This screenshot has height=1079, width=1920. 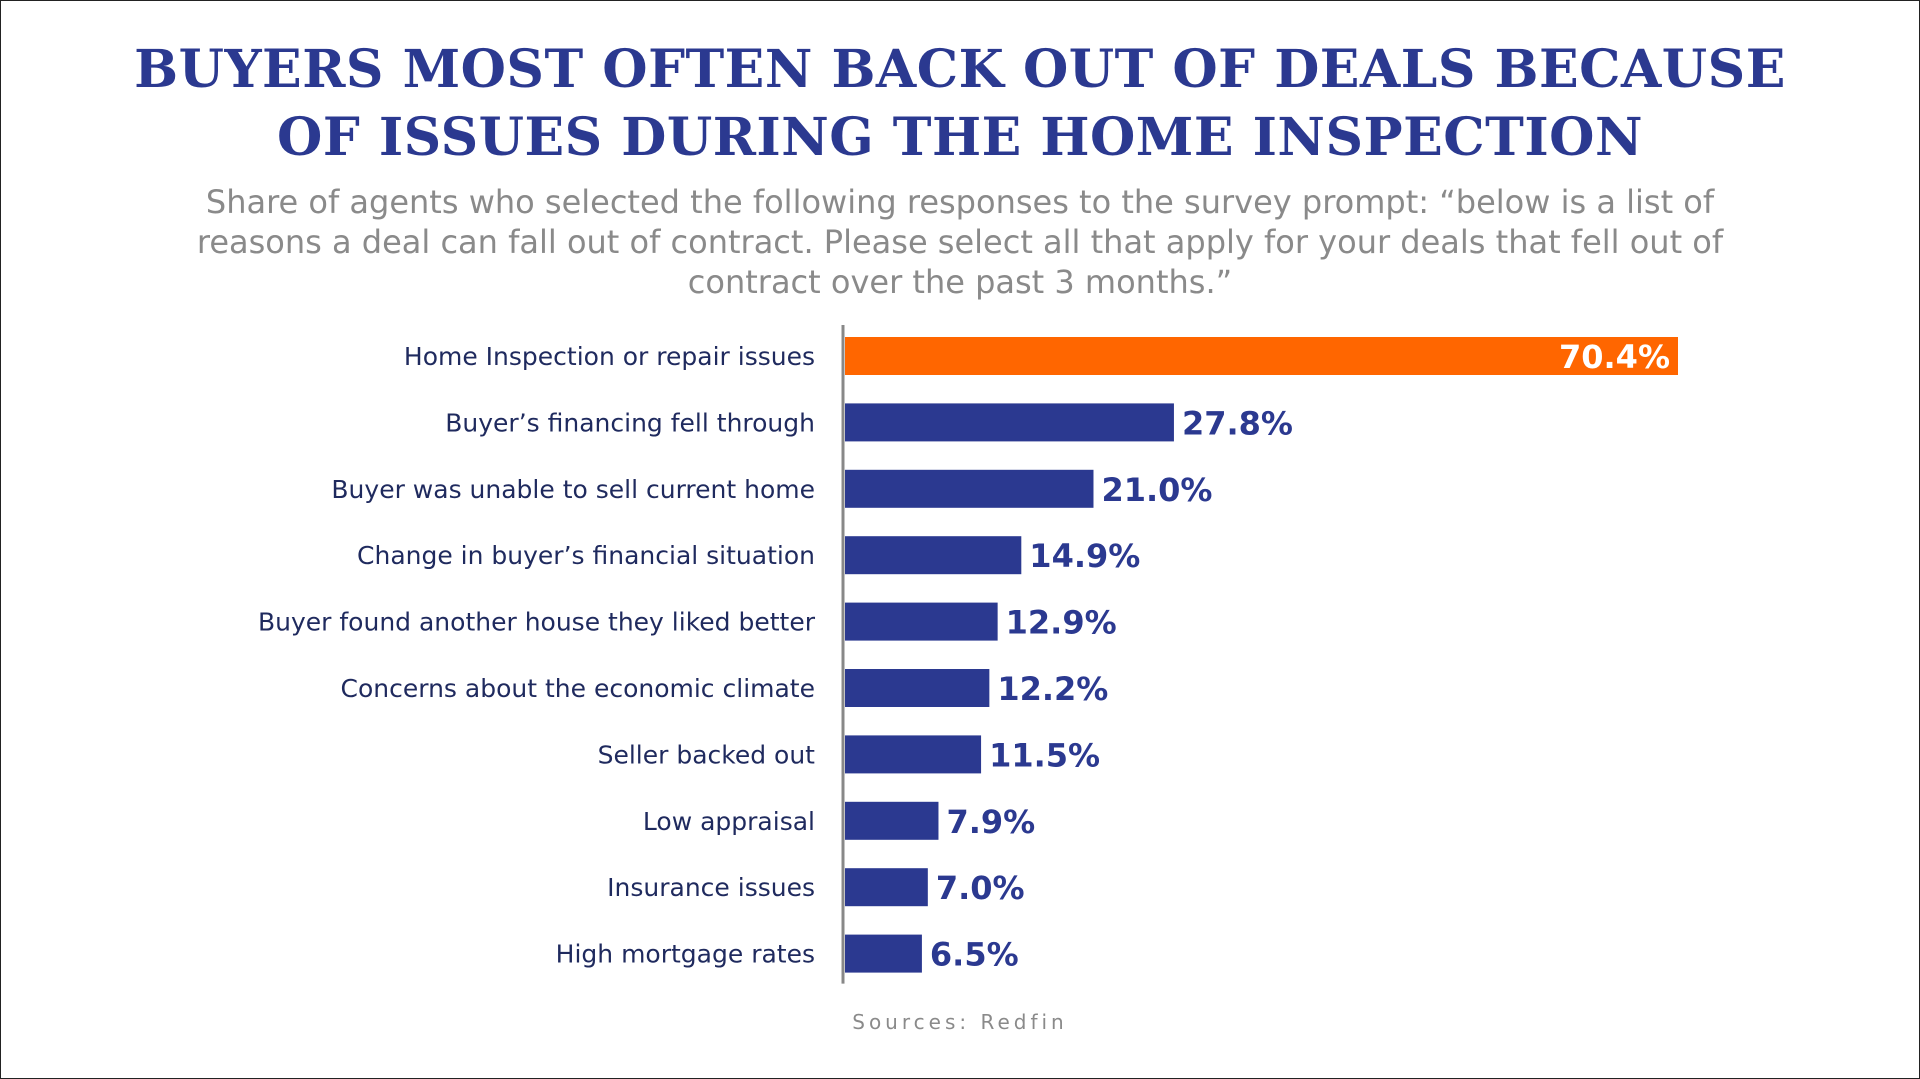 What do you see at coordinates (573, 489) in the screenshot?
I see `category-label: Buyer was unable to sell current home` at bounding box center [573, 489].